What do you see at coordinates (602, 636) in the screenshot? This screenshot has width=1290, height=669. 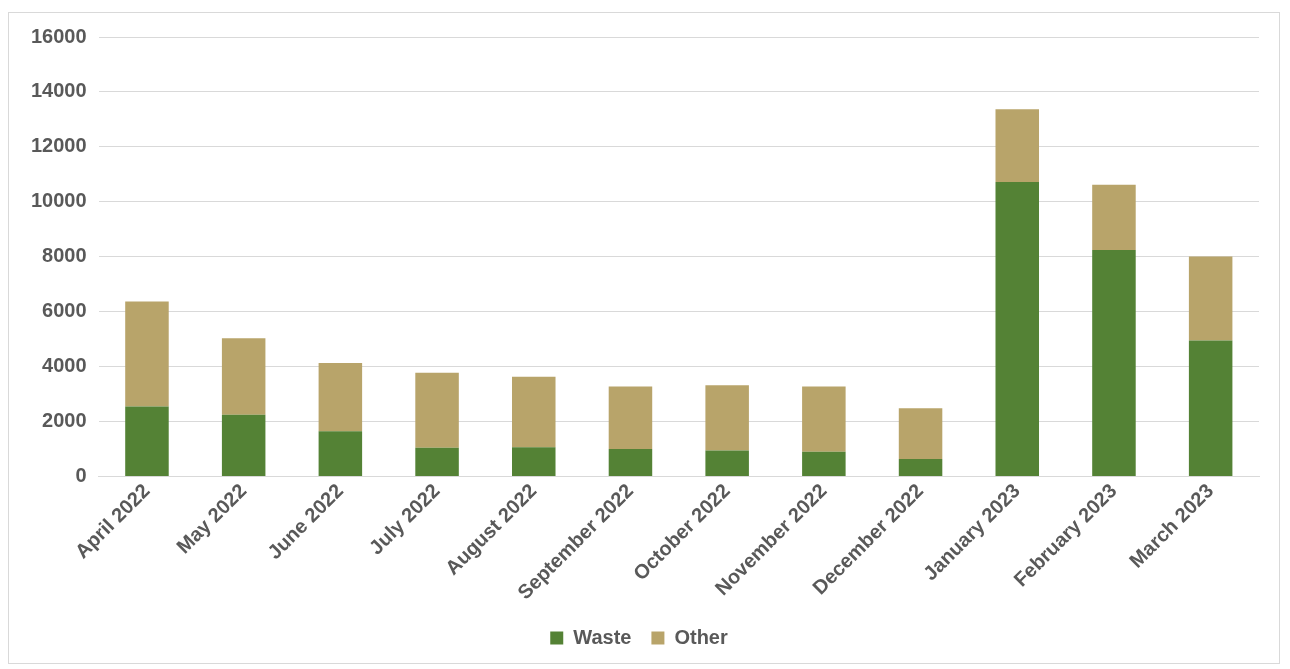 I see `legend-label: Waste` at bounding box center [602, 636].